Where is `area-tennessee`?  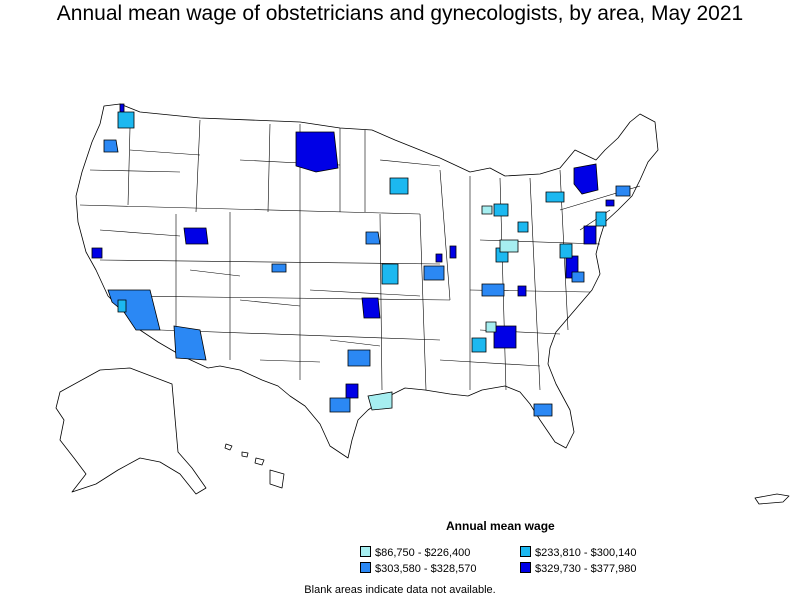
area-tennessee is located at coordinates (491, 327).